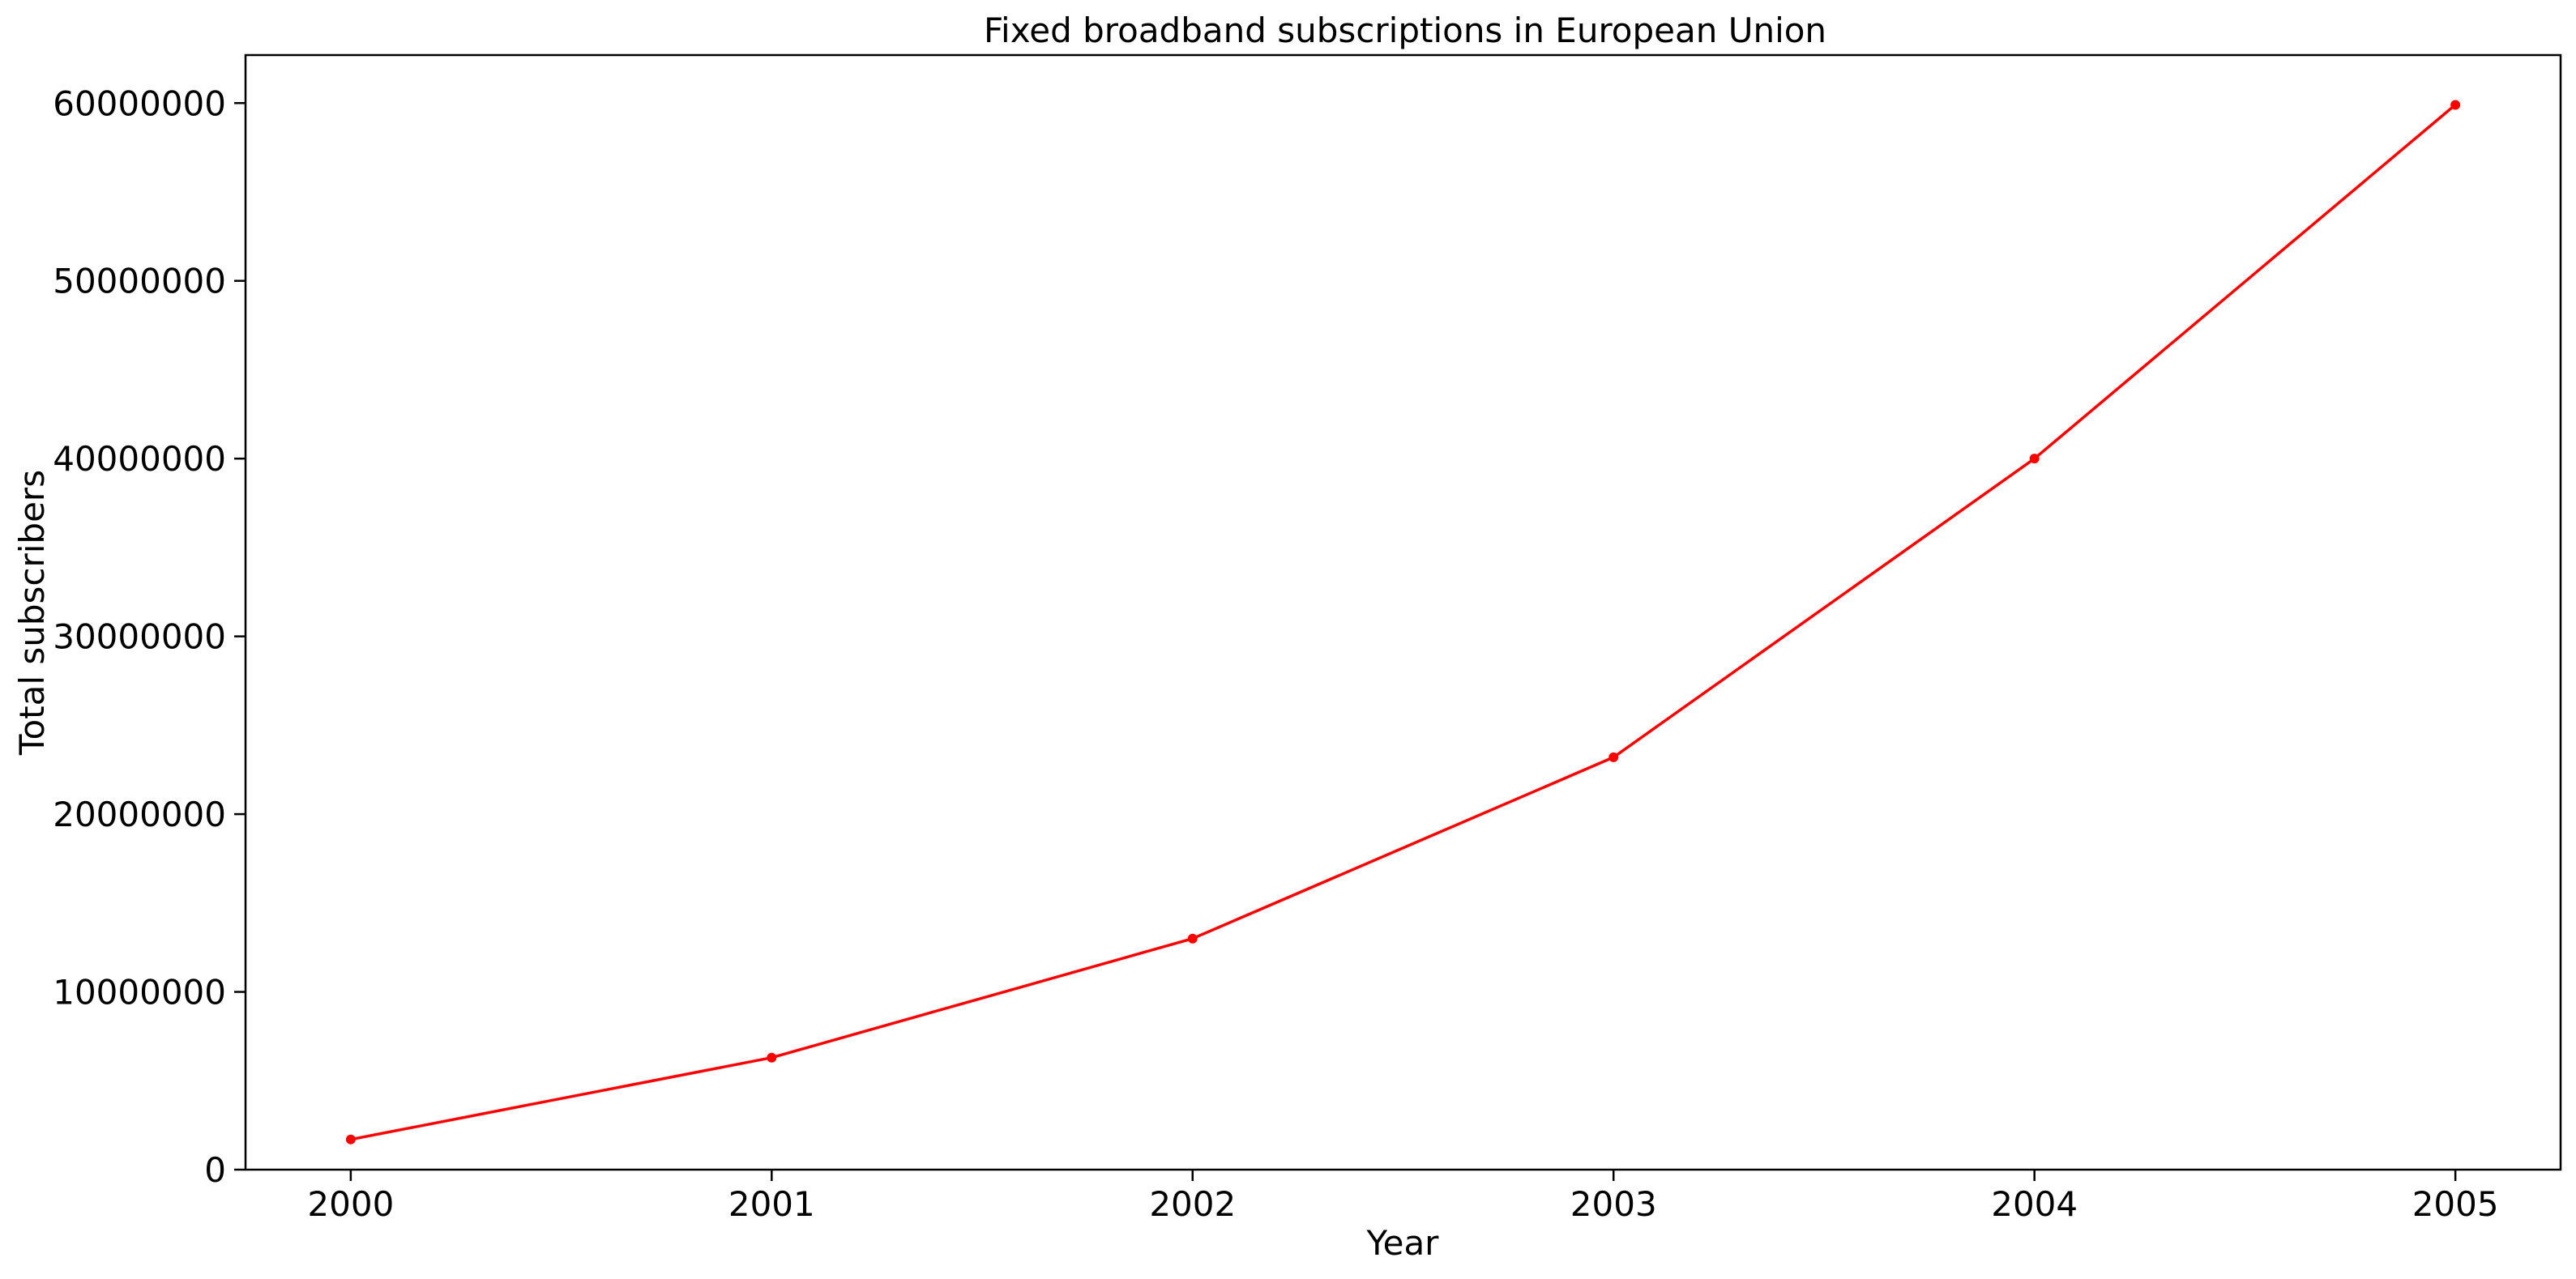 The image size is (2576, 1279). What do you see at coordinates (139, 459) in the screenshot?
I see `y-tick-label: 40000000` at bounding box center [139, 459].